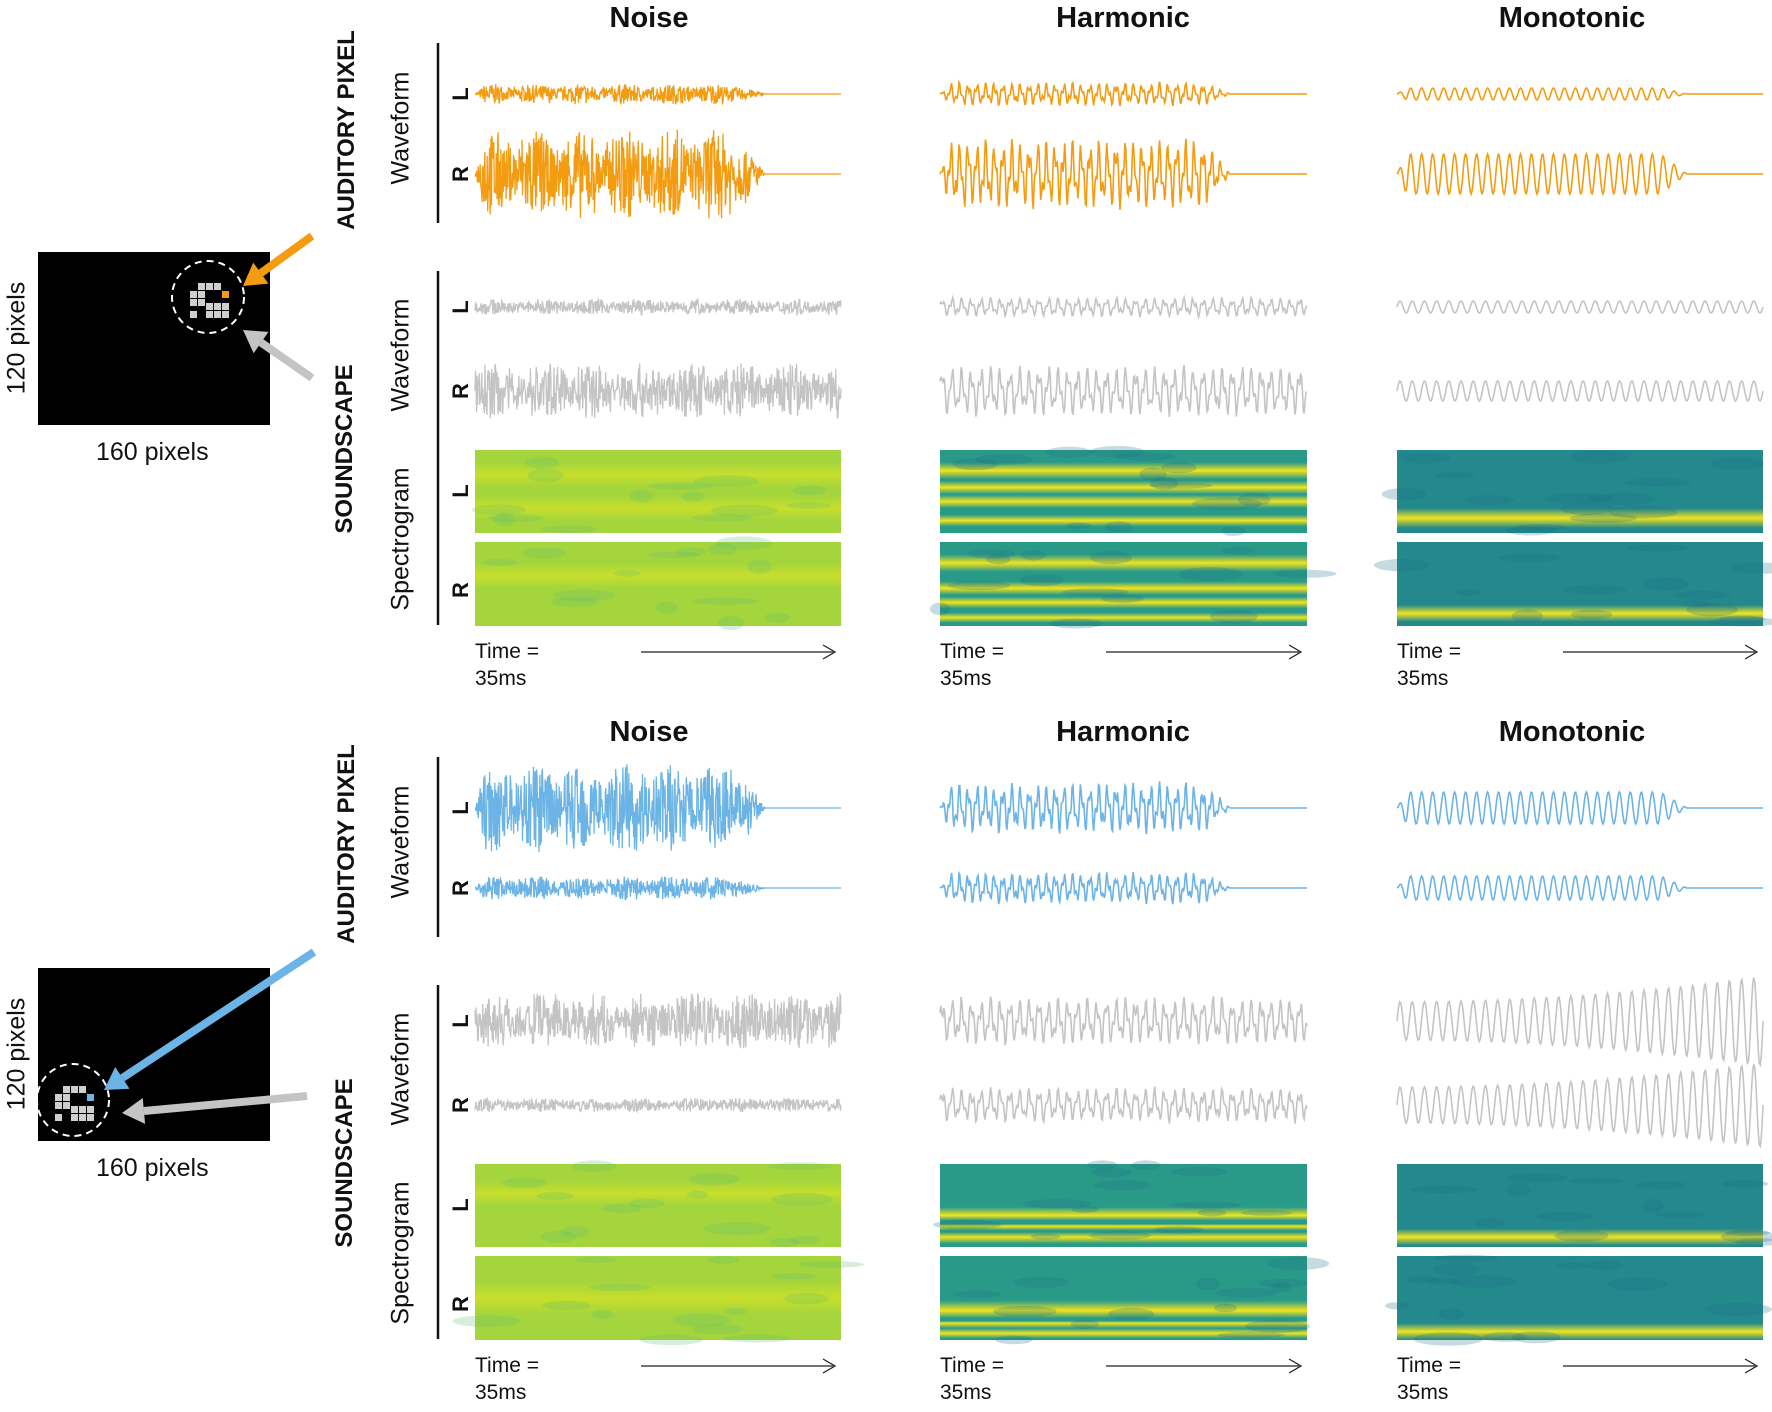 This screenshot has width=1772, height=1412. What do you see at coordinates (90, 1097) in the screenshot?
I see `selected-pixel` at bounding box center [90, 1097].